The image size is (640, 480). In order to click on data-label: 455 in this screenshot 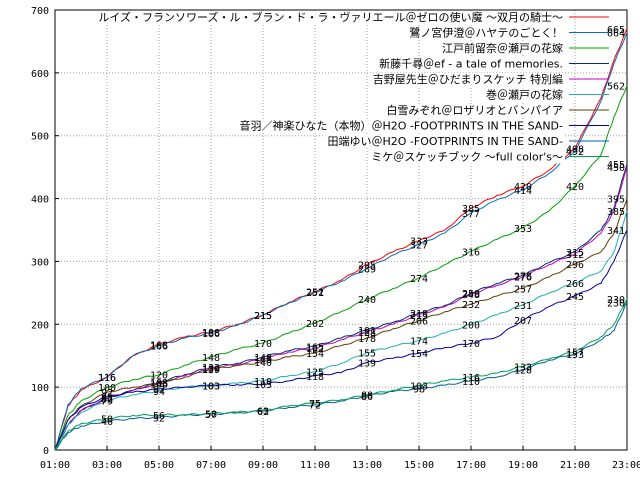, I will do `click(616, 165)`.